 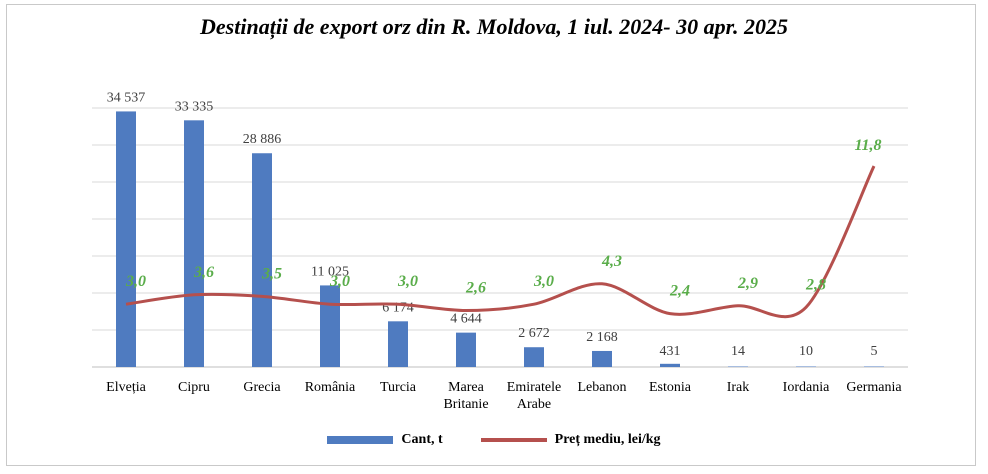 I want to click on price-value-label: 11,8, so click(x=867, y=145).